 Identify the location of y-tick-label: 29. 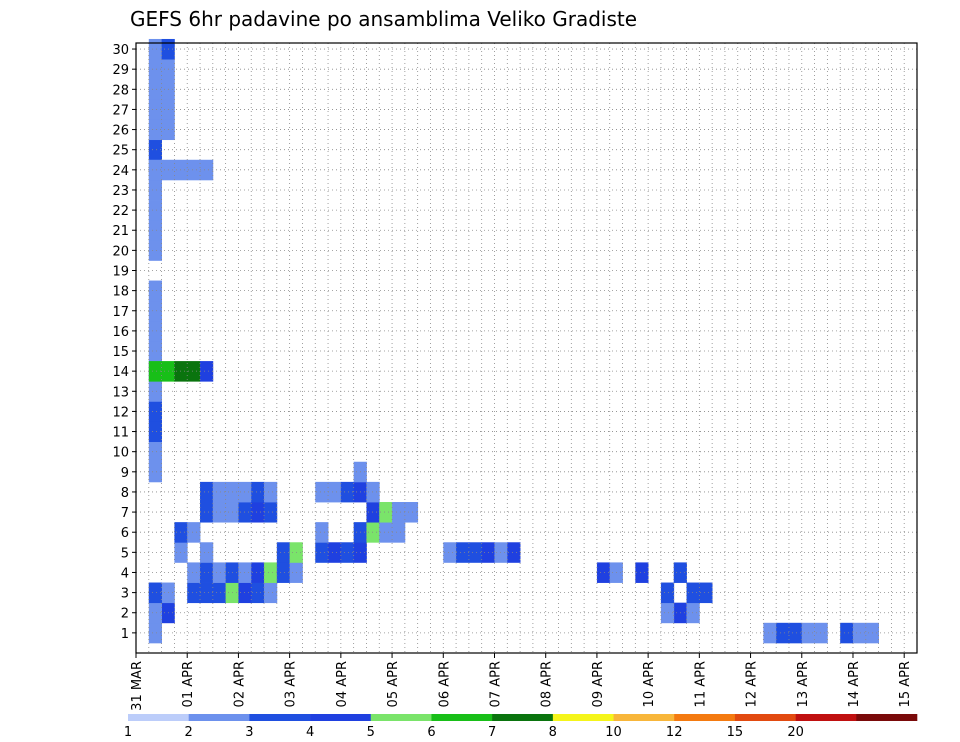
(120, 70).